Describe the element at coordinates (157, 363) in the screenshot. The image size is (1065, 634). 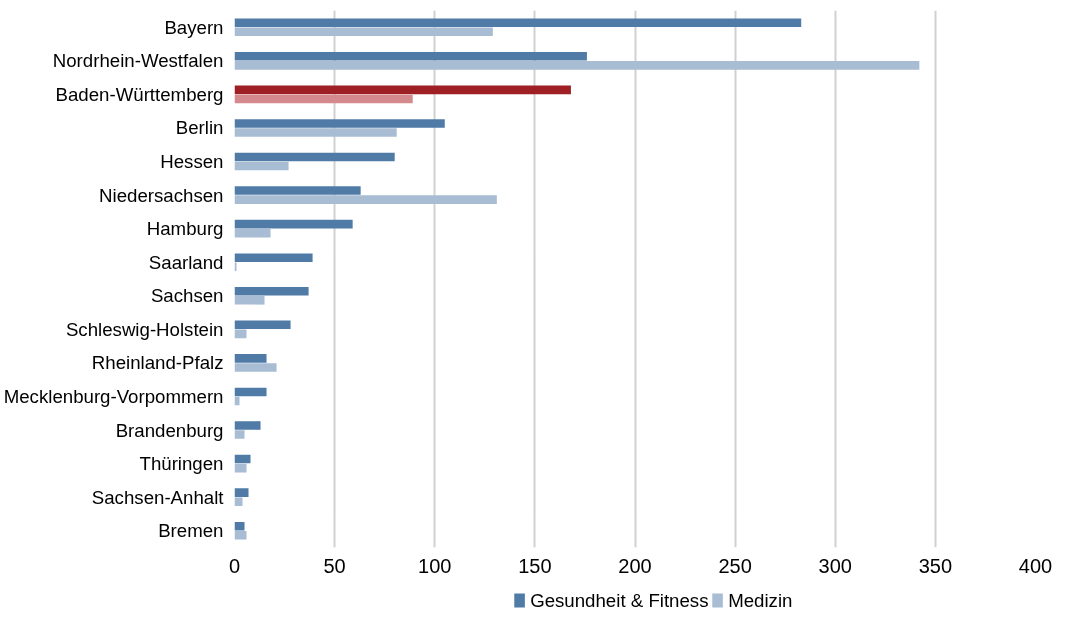
I see `y-tick-label: Rheinland-Pfalz` at that location.